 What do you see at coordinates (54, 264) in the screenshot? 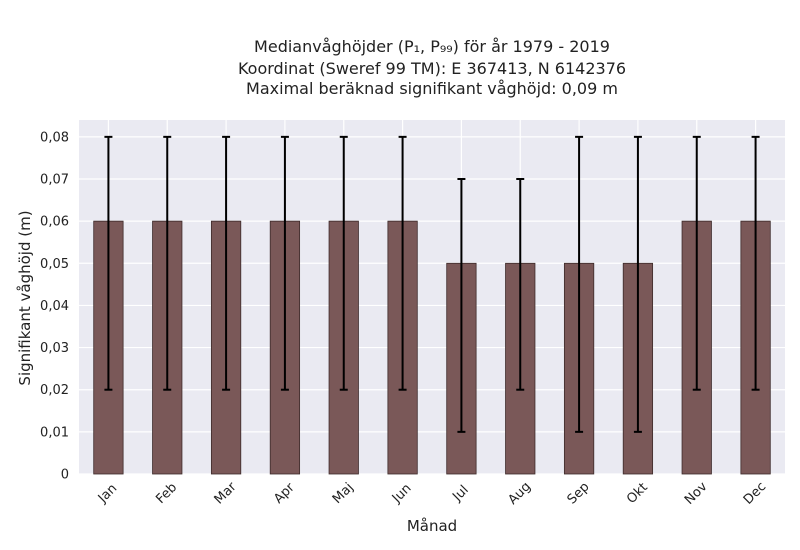
I see `y-tick-label: 0,05` at bounding box center [54, 264].